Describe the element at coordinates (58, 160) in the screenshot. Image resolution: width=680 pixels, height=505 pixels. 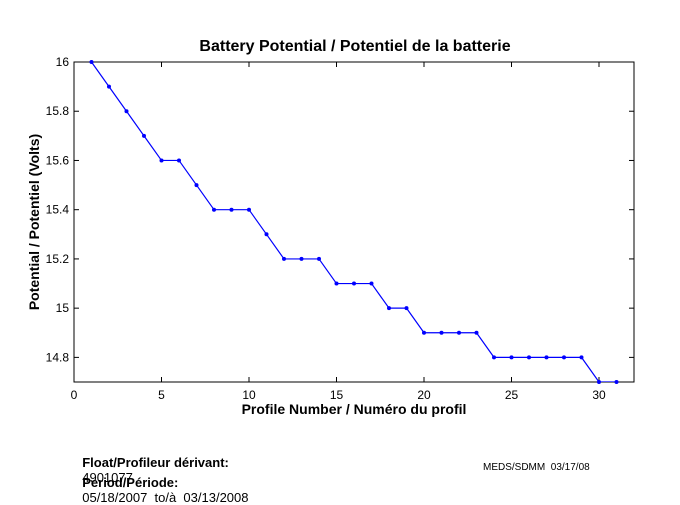
I see `y-tick-label: 15.6` at that location.